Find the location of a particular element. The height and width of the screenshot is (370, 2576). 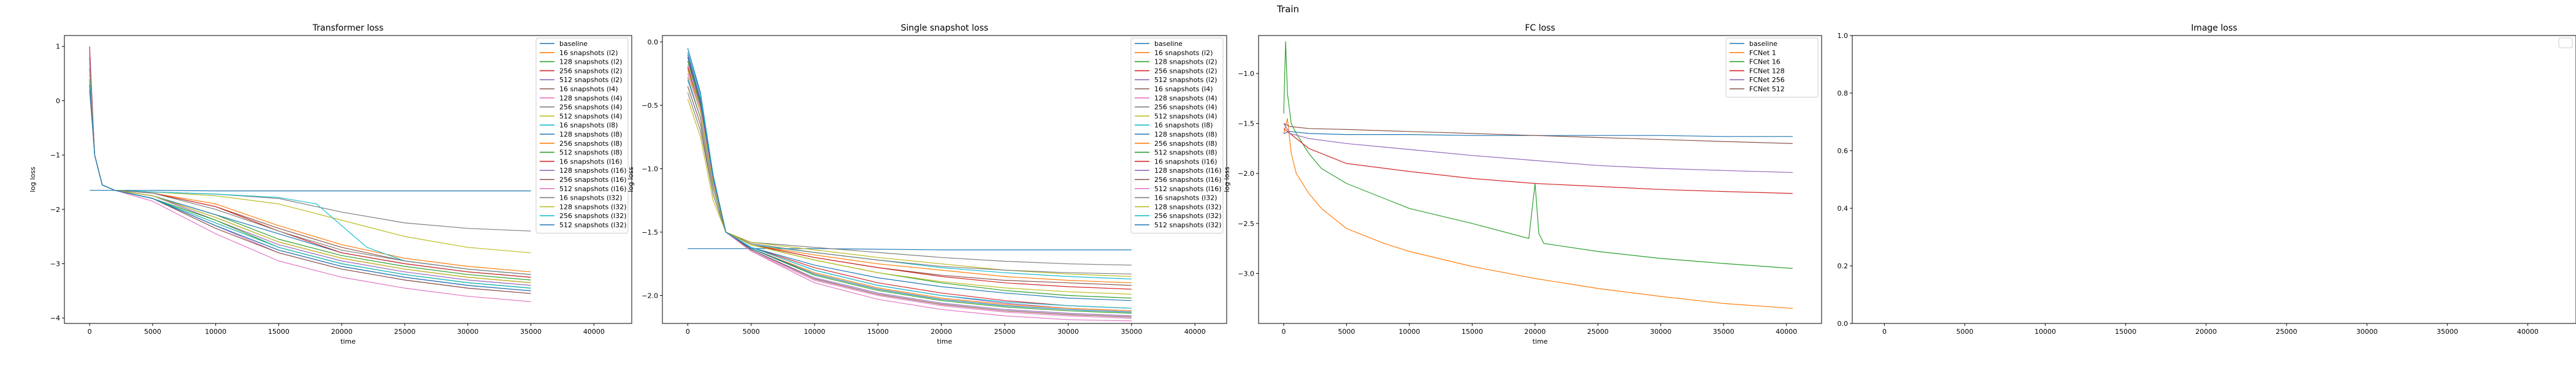

legend-label-16: 512 snapshots (l16) is located at coordinates (1188, 189).